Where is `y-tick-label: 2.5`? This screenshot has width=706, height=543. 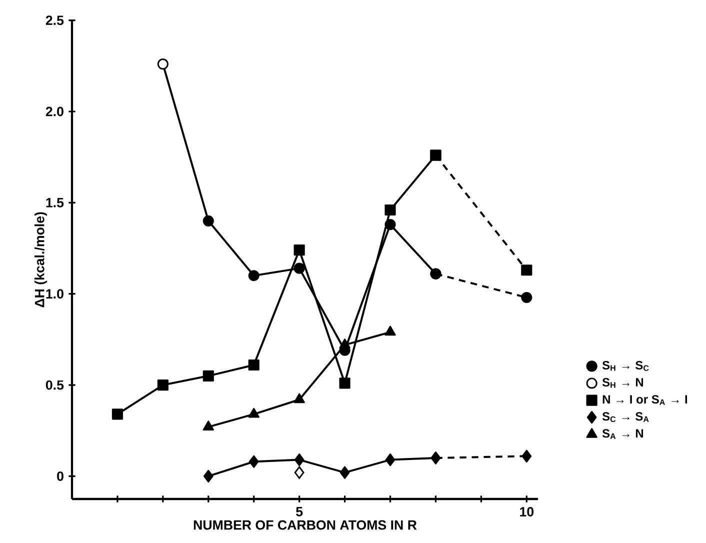
y-tick-label: 2.5 is located at coordinates (55, 21).